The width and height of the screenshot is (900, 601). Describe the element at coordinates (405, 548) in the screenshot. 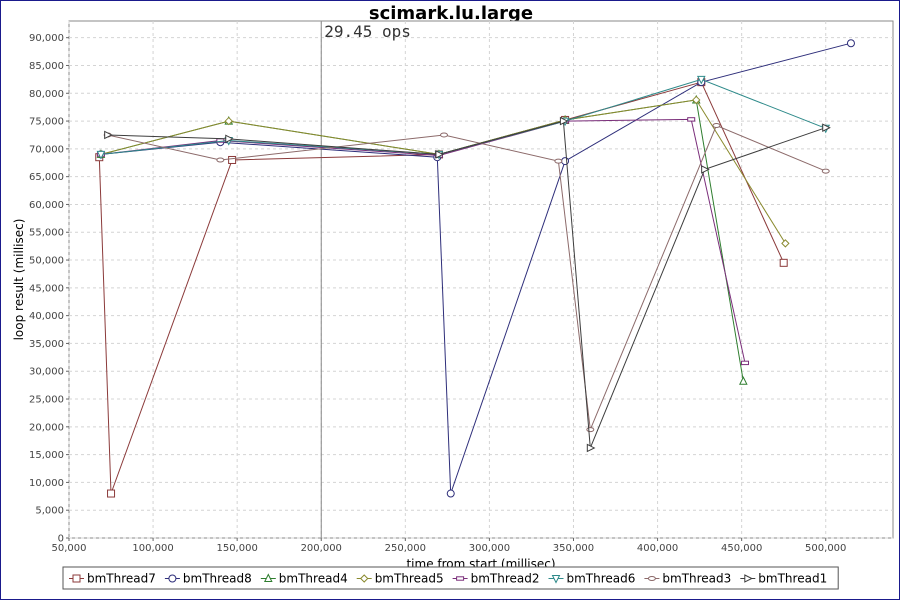

I see `x-tick-label: 250,000` at that location.